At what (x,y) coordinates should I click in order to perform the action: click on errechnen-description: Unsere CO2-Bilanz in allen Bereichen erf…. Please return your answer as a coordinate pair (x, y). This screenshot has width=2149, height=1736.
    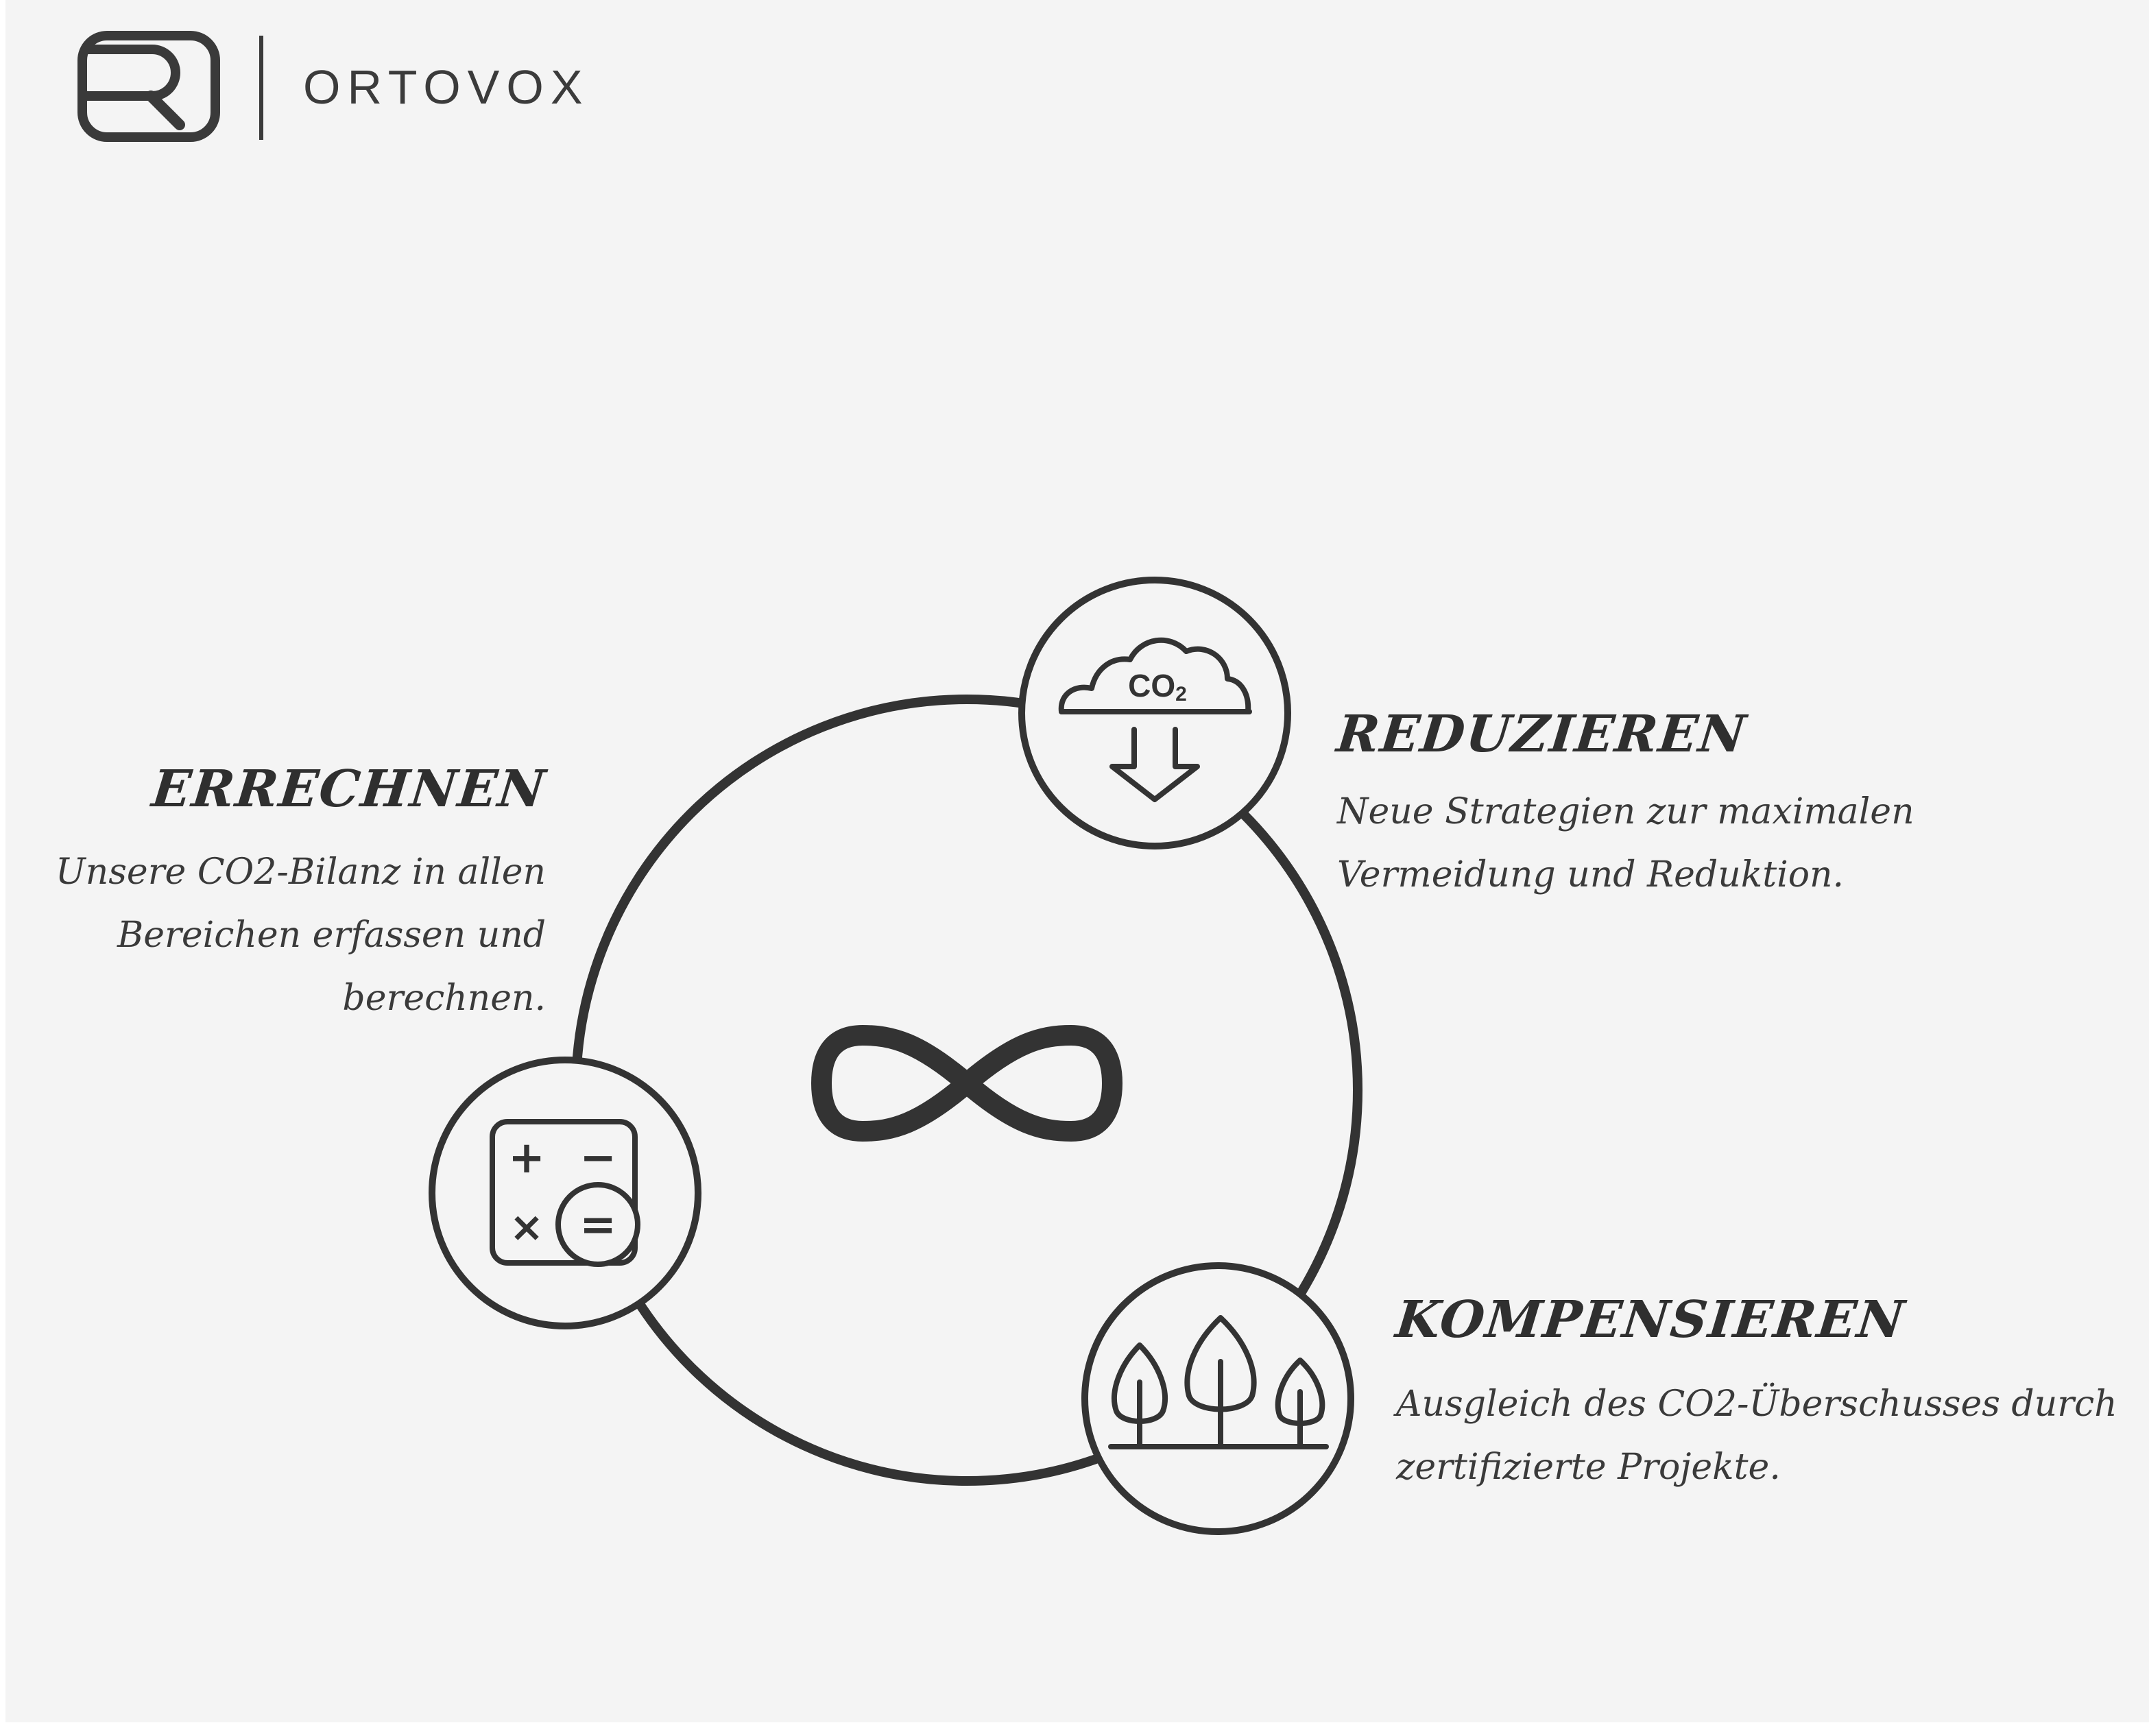
    Looking at the image, I should click on (301, 935).